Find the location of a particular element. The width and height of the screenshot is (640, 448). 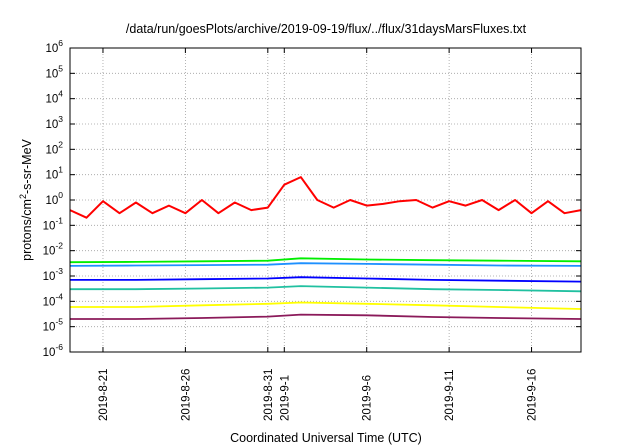

x-tick-label: 2019-9-6 is located at coordinates (368, 398).